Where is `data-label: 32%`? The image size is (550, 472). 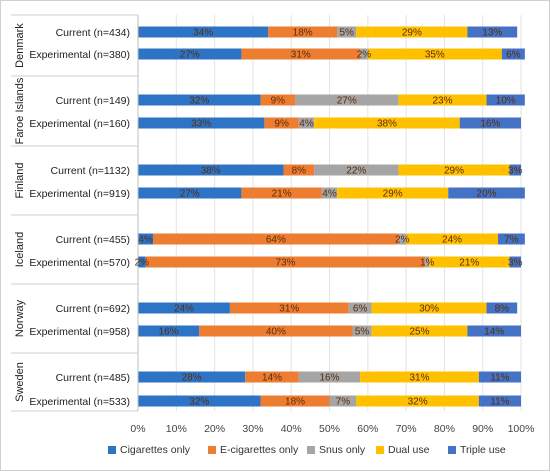
data-label: 32% is located at coordinates (199, 101).